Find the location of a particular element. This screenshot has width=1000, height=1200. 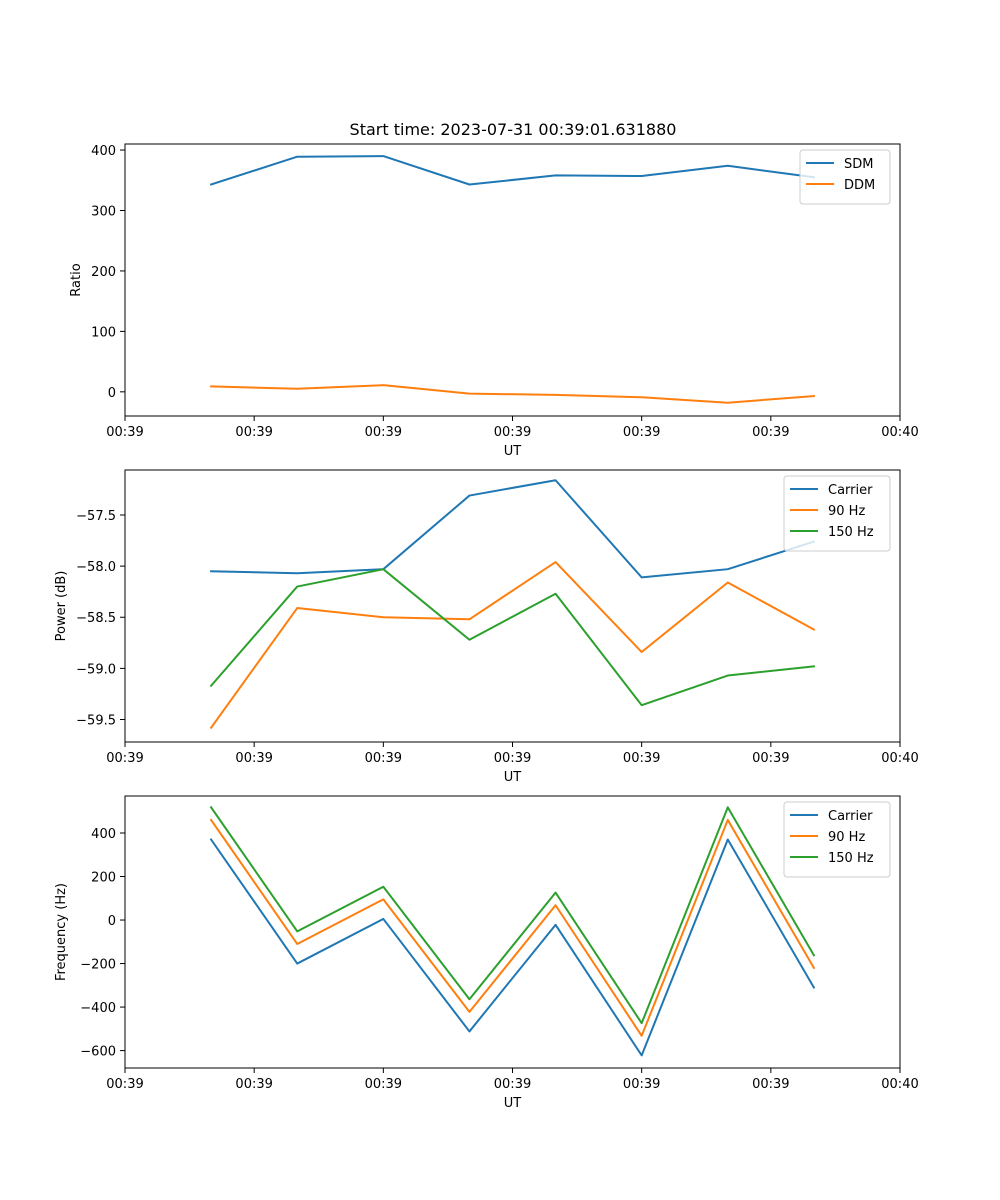

frequency-y-tick-label: 400 is located at coordinates (103, 834).